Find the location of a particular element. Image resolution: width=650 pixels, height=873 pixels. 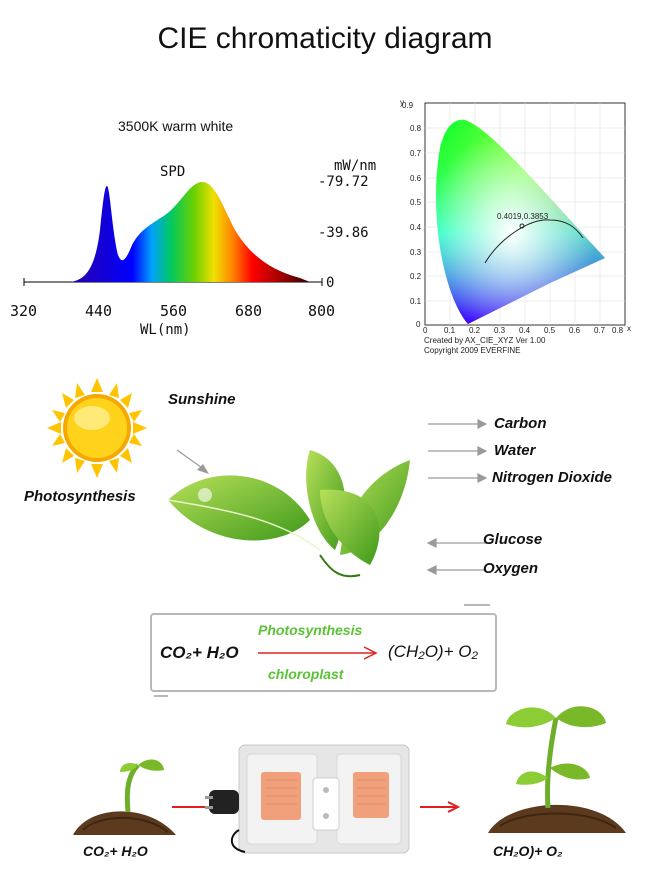

sun-arrow-icon is located at coordinates (192, 461).